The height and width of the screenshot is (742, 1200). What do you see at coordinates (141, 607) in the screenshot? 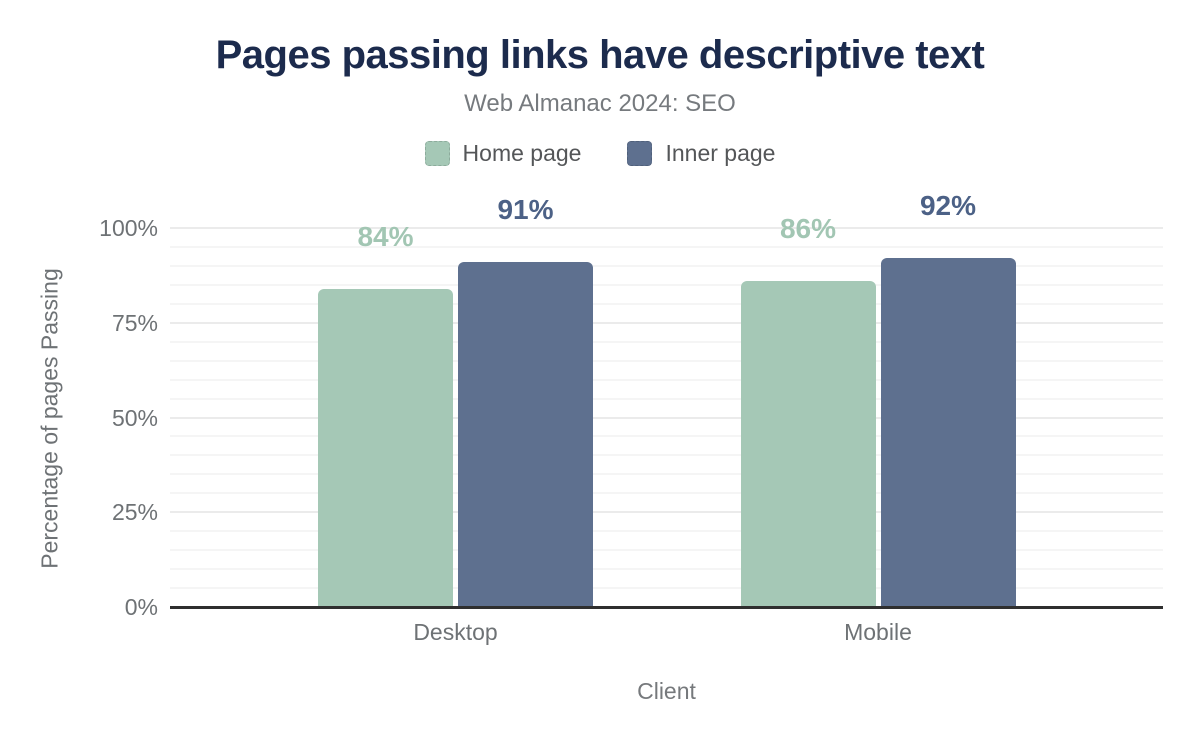
I see `y-tick-label: 0%` at bounding box center [141, 607].